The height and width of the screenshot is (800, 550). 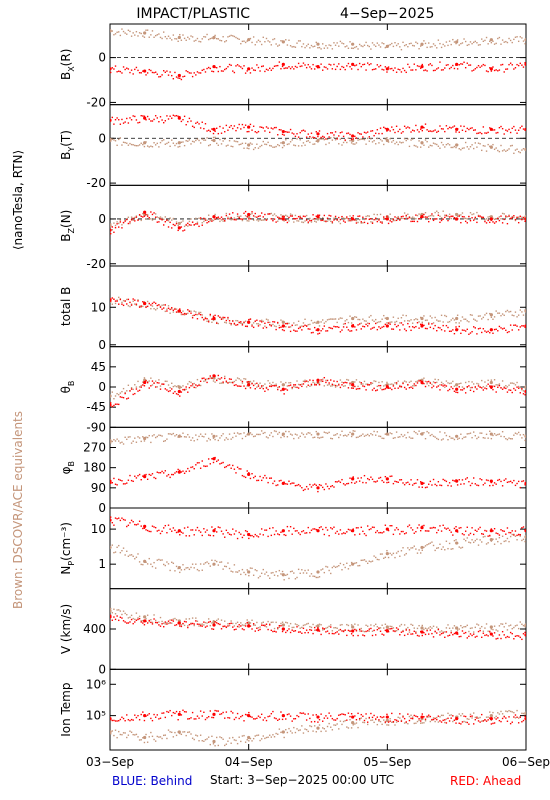 What do you see at coordinates (96, 264) in the screenshot?
I see `y-tick-label: -20` at bounding box center [96, 264].